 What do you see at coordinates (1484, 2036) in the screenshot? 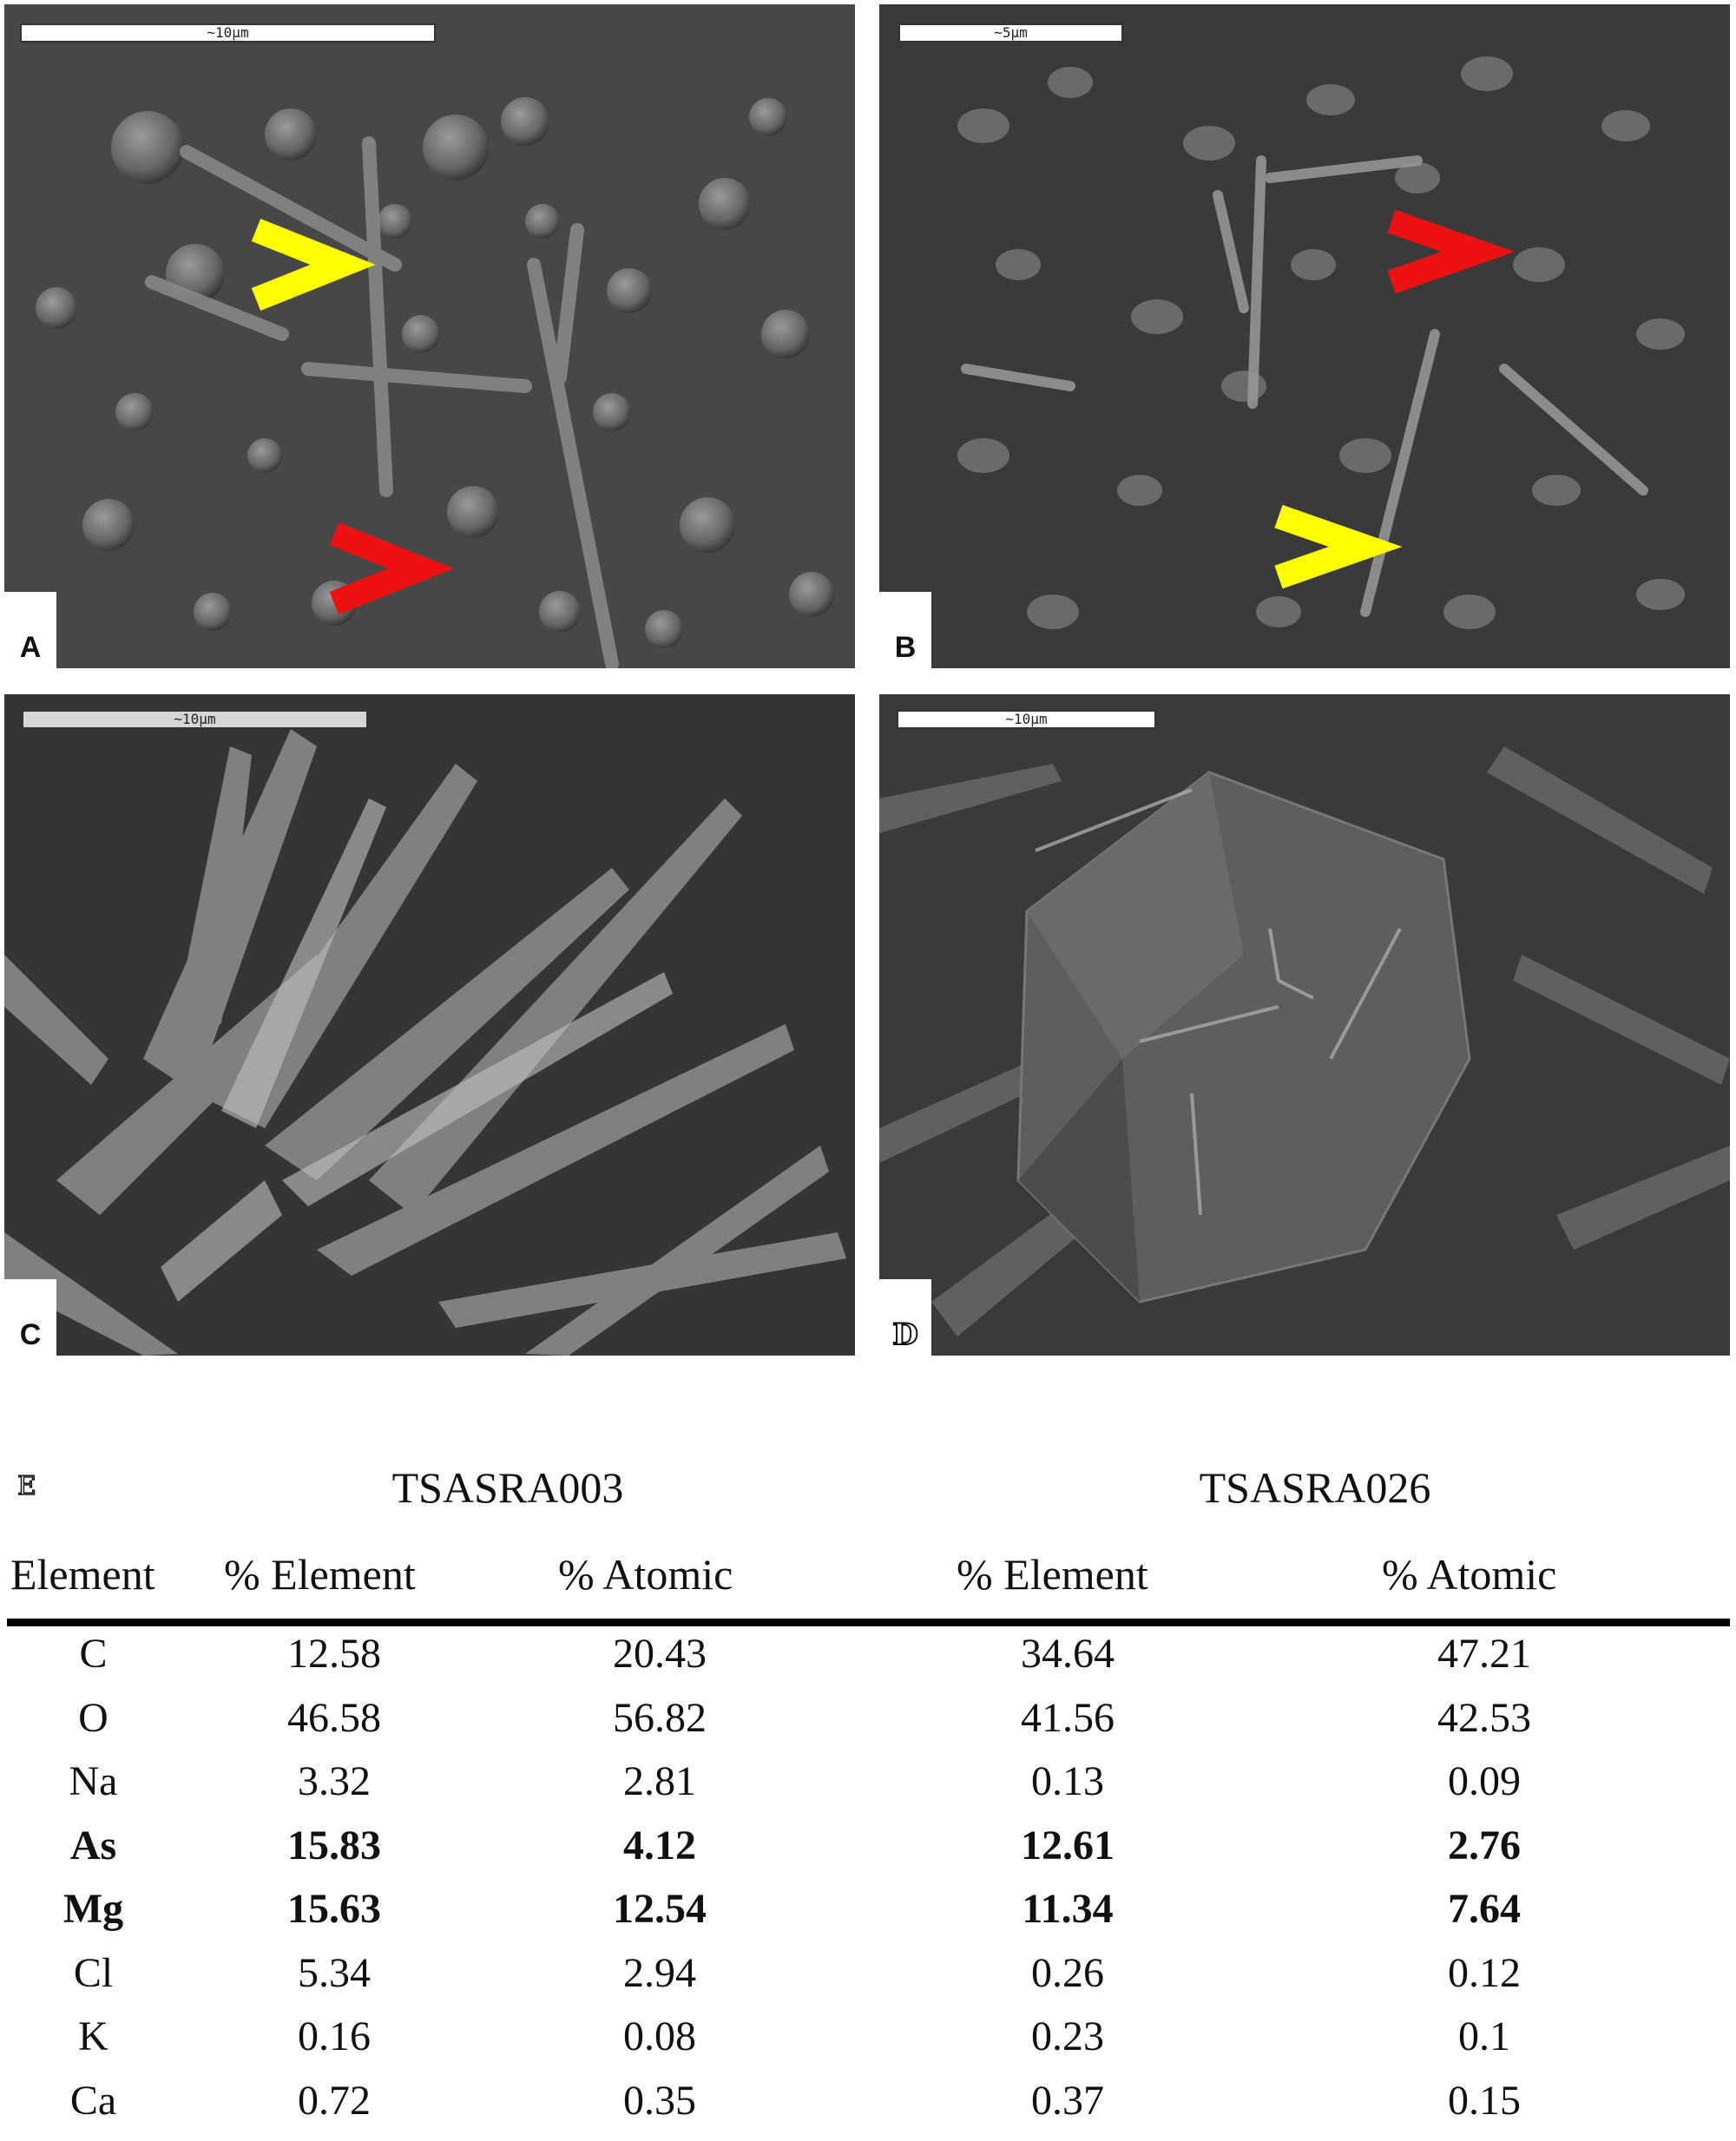
I see `table-cell-s2-atomic: 0.1` at bounding box center [1484, 2036].